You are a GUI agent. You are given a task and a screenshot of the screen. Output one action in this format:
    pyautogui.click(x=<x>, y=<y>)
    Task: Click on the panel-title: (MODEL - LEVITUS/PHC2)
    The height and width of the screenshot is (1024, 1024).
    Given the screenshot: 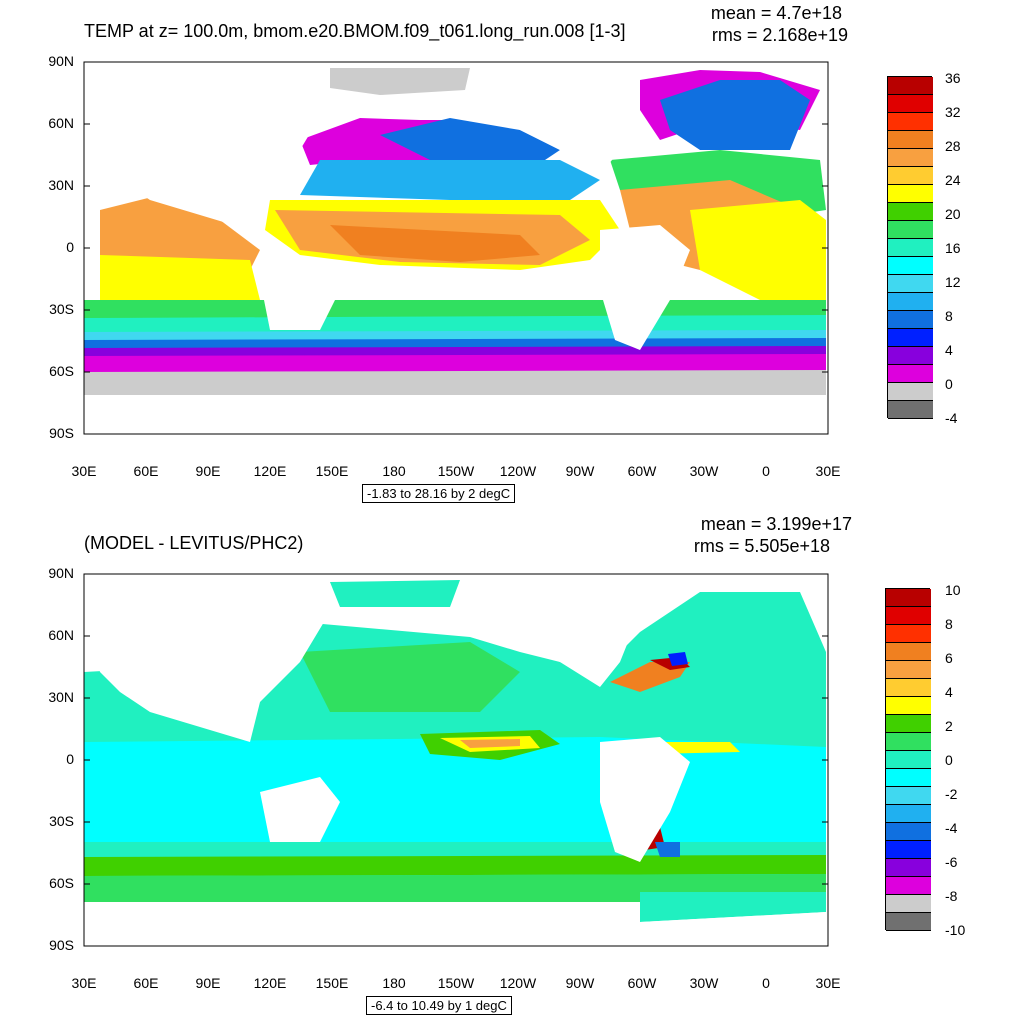 What is the action you would take?
    pyautogui.click(x=194, y=543)
    